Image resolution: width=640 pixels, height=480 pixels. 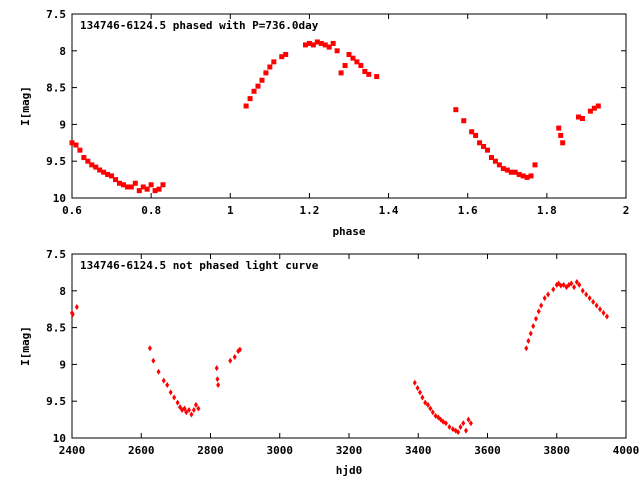 I want to click on x-tick-label: 4000, so click(x=626, y=450).